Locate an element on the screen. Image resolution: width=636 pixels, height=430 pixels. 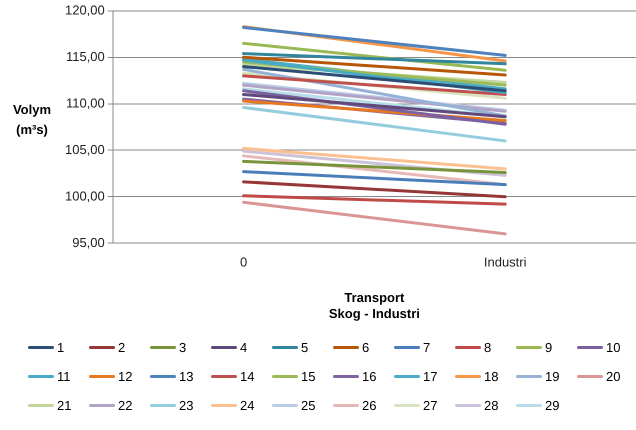
legend-label: 1 is located at coordinates (60, 347).